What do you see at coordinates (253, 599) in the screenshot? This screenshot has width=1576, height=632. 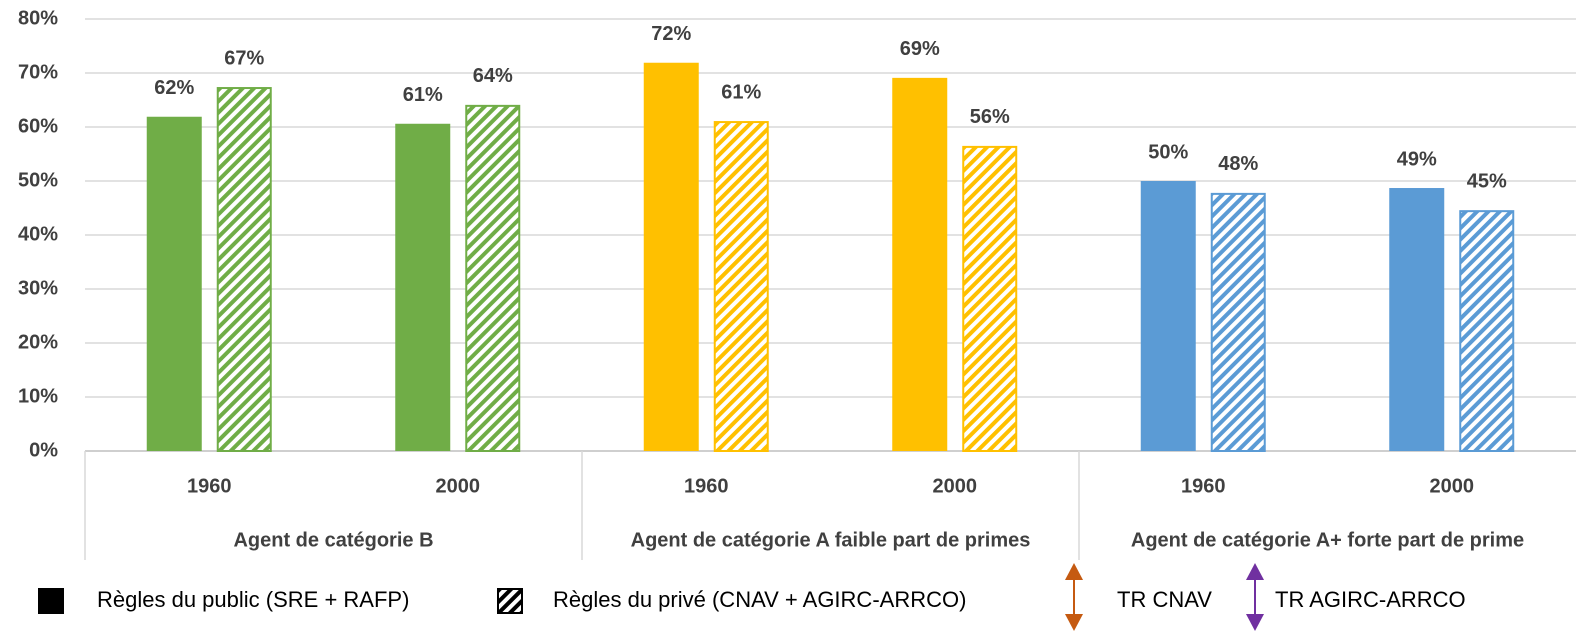 I see `legend-label: Règles du public (SRE + RAFP)` at bounding box center [253, 599].